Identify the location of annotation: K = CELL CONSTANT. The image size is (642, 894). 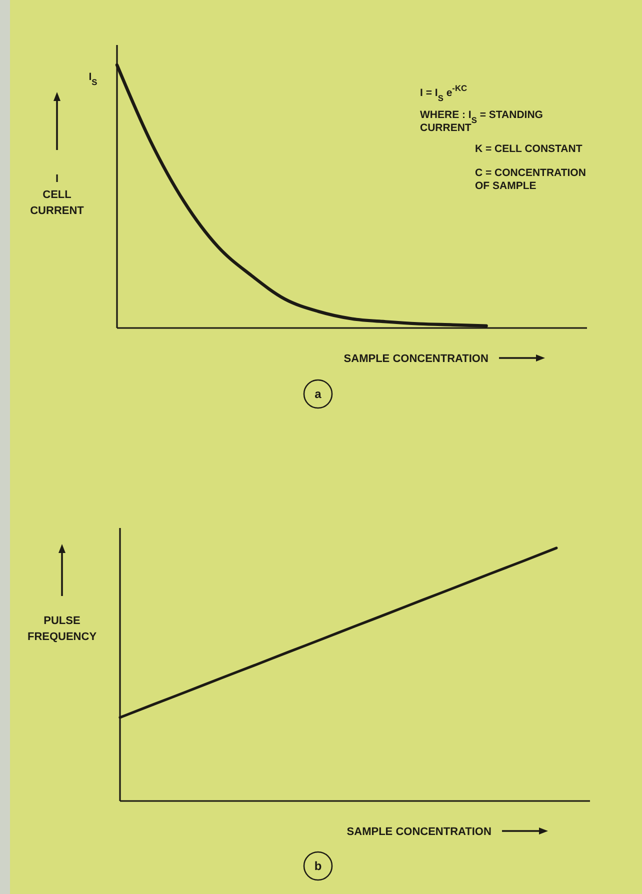
(529, 149).